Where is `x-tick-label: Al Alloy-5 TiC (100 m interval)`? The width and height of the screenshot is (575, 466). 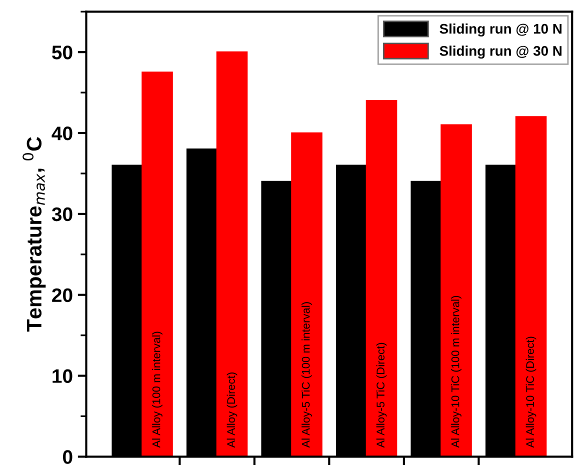
x-tick-label: Al Alloy-5 TiC (100 m interval) is located at coordinates (307, 375).